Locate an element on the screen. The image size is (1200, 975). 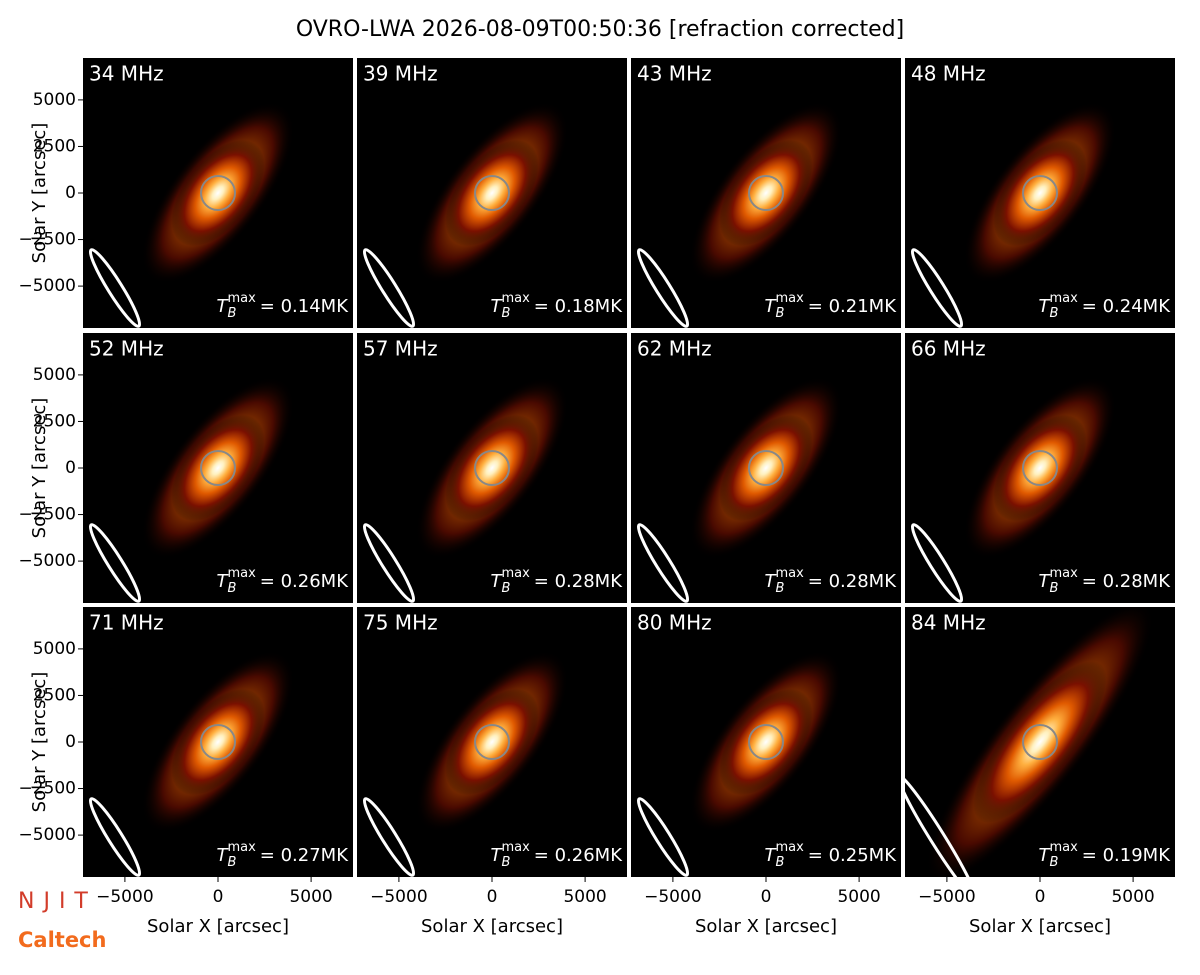
frequency-label: 34 MHz is located at coordinates (126, 74).